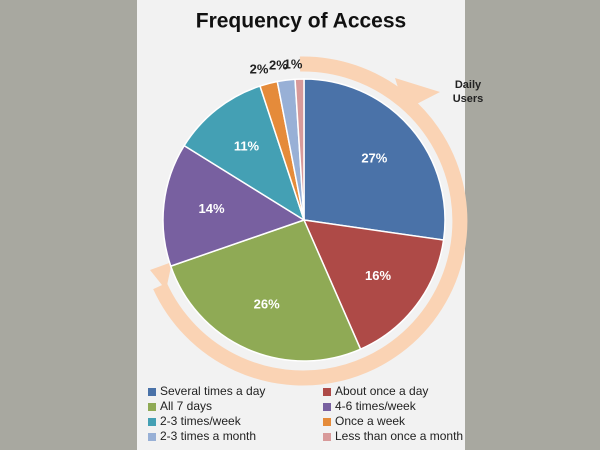 The image size is (600, 450). I want to click on arrow-head, so click(417, 94).